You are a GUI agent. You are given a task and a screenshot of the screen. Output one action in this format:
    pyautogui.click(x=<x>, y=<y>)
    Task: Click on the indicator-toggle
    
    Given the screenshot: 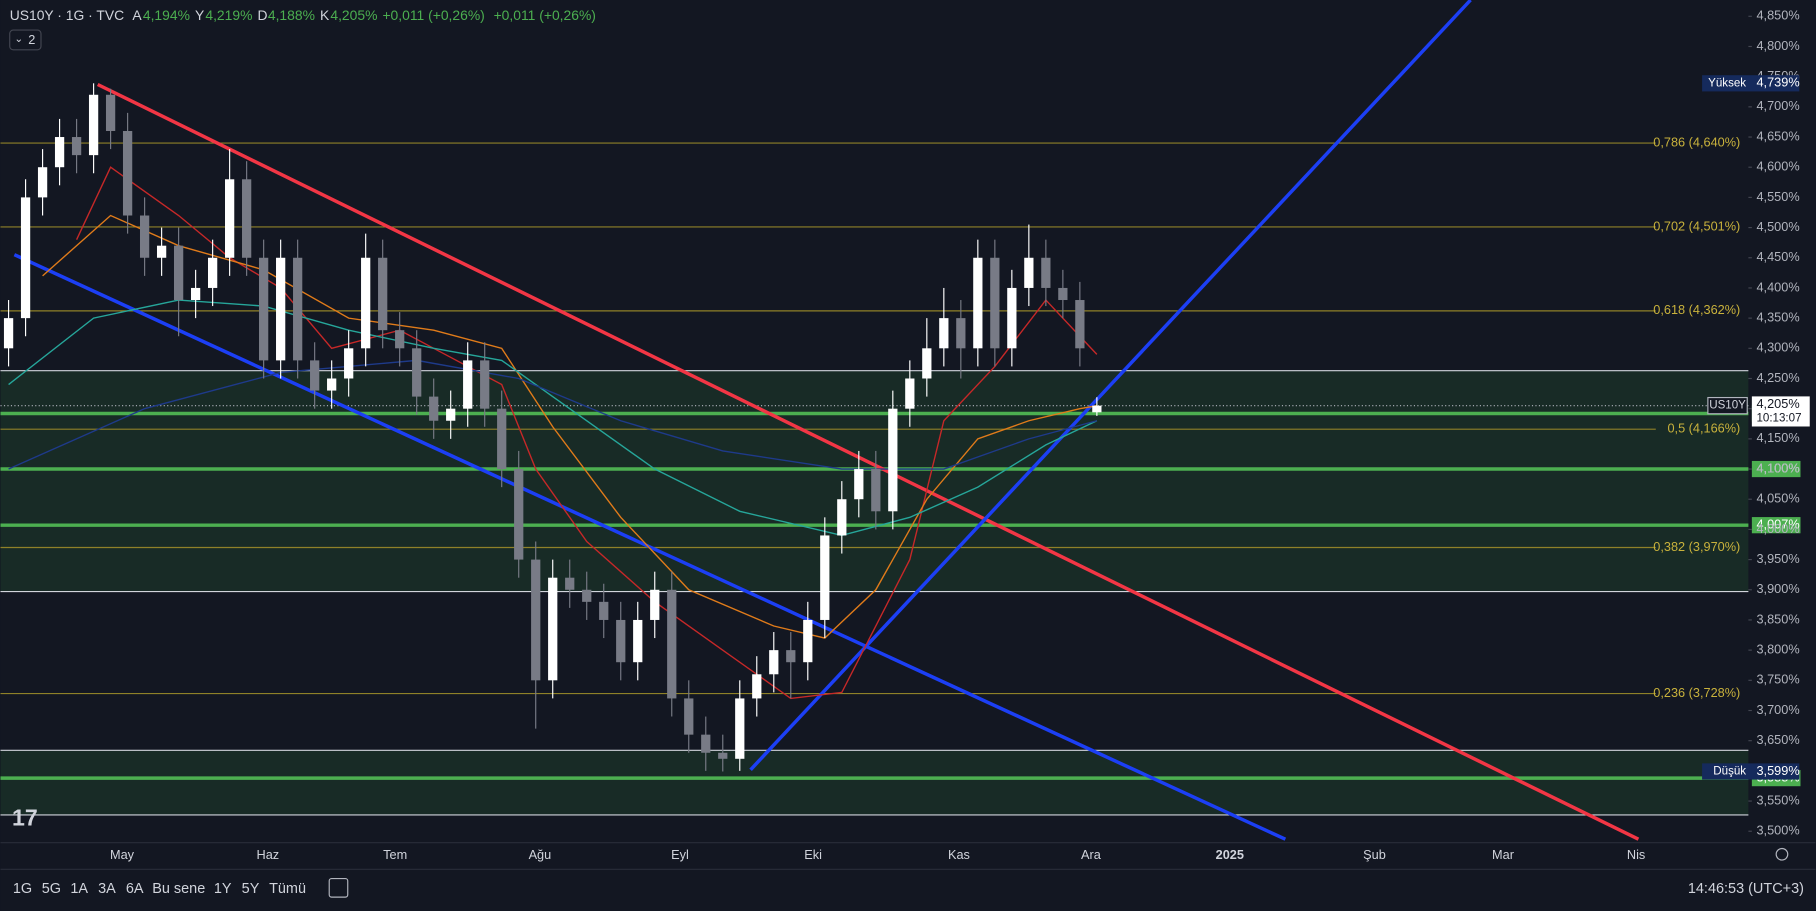 What is the action you would take?
    pyautogui.click(x=25, y=40)
    